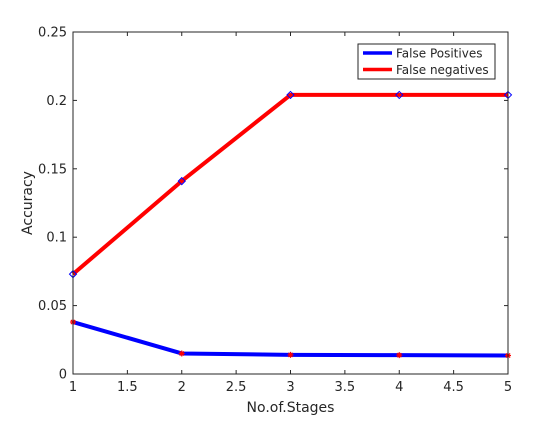 This screenshot has width=560, height=424. Describe the element at coordinates (453, 387) in the screenshot. I see `x-tick-label: 4.5` at that location.